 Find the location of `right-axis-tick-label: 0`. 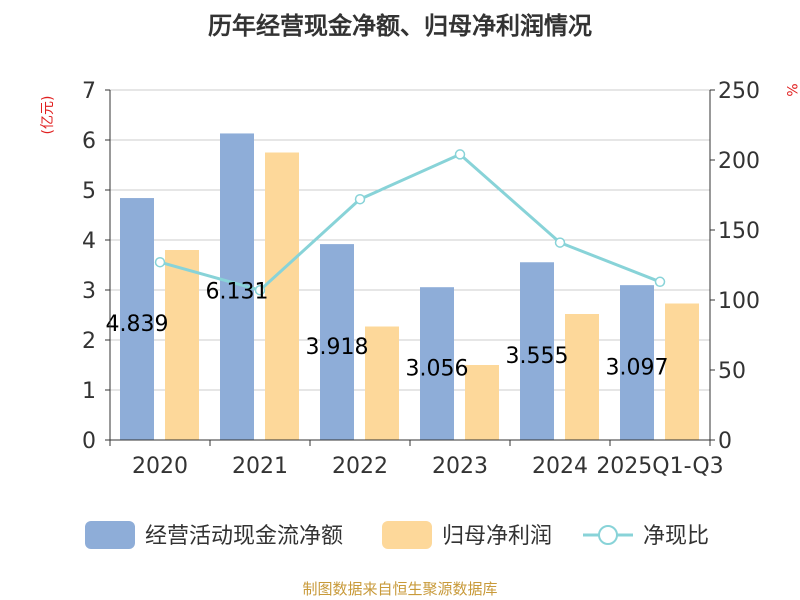

right-axis-tick-label: 0 is located at coordinates (725, 441).